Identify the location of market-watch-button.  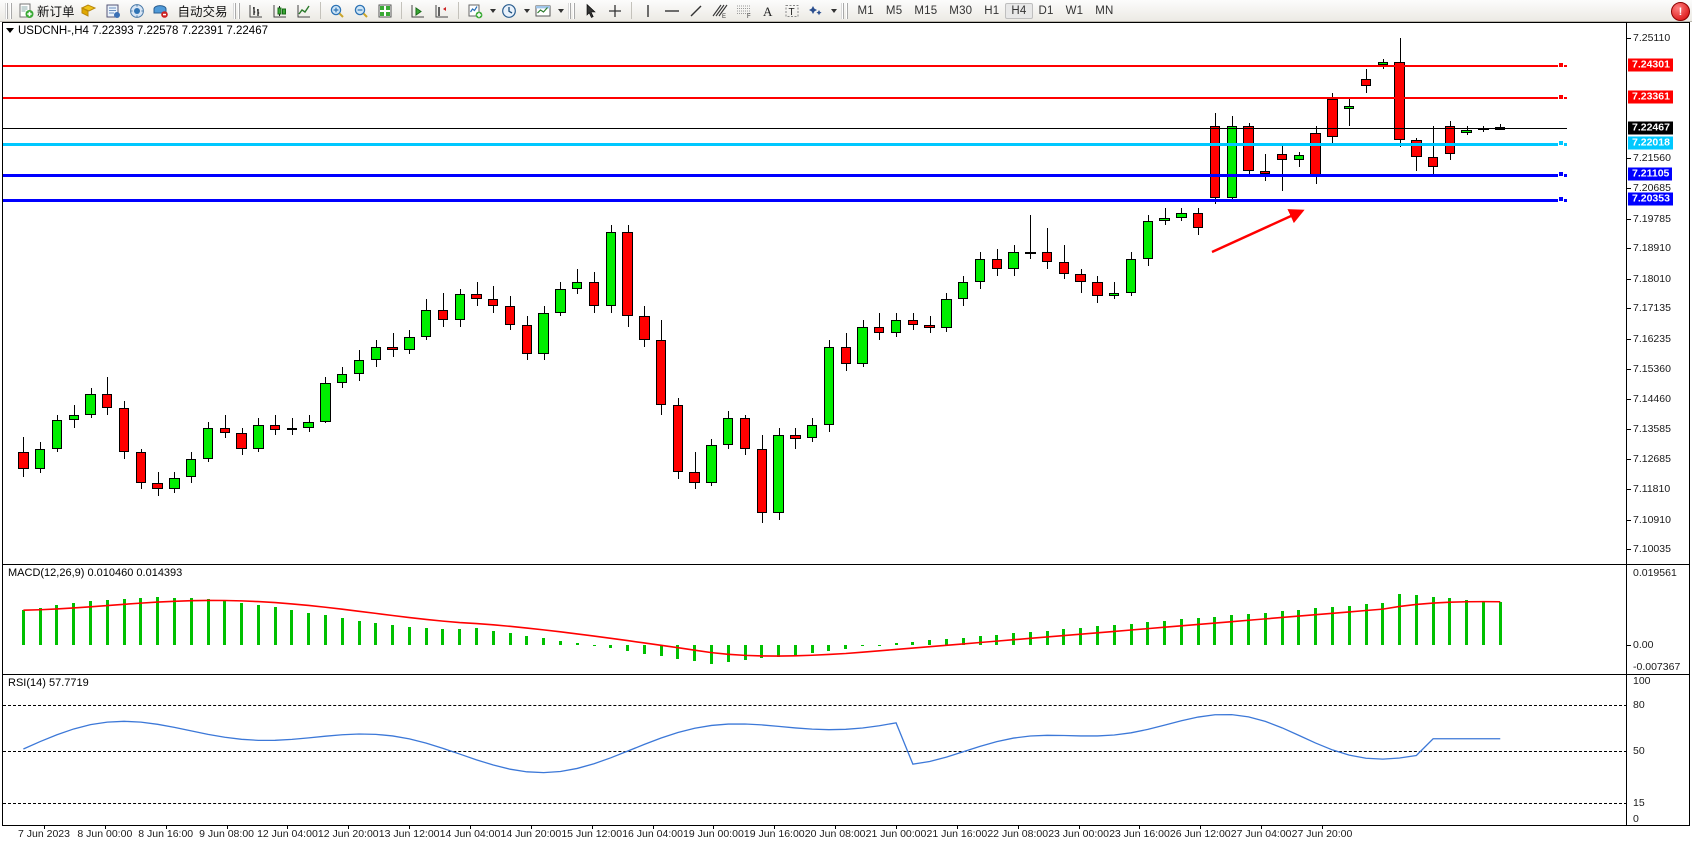
(89, 11).